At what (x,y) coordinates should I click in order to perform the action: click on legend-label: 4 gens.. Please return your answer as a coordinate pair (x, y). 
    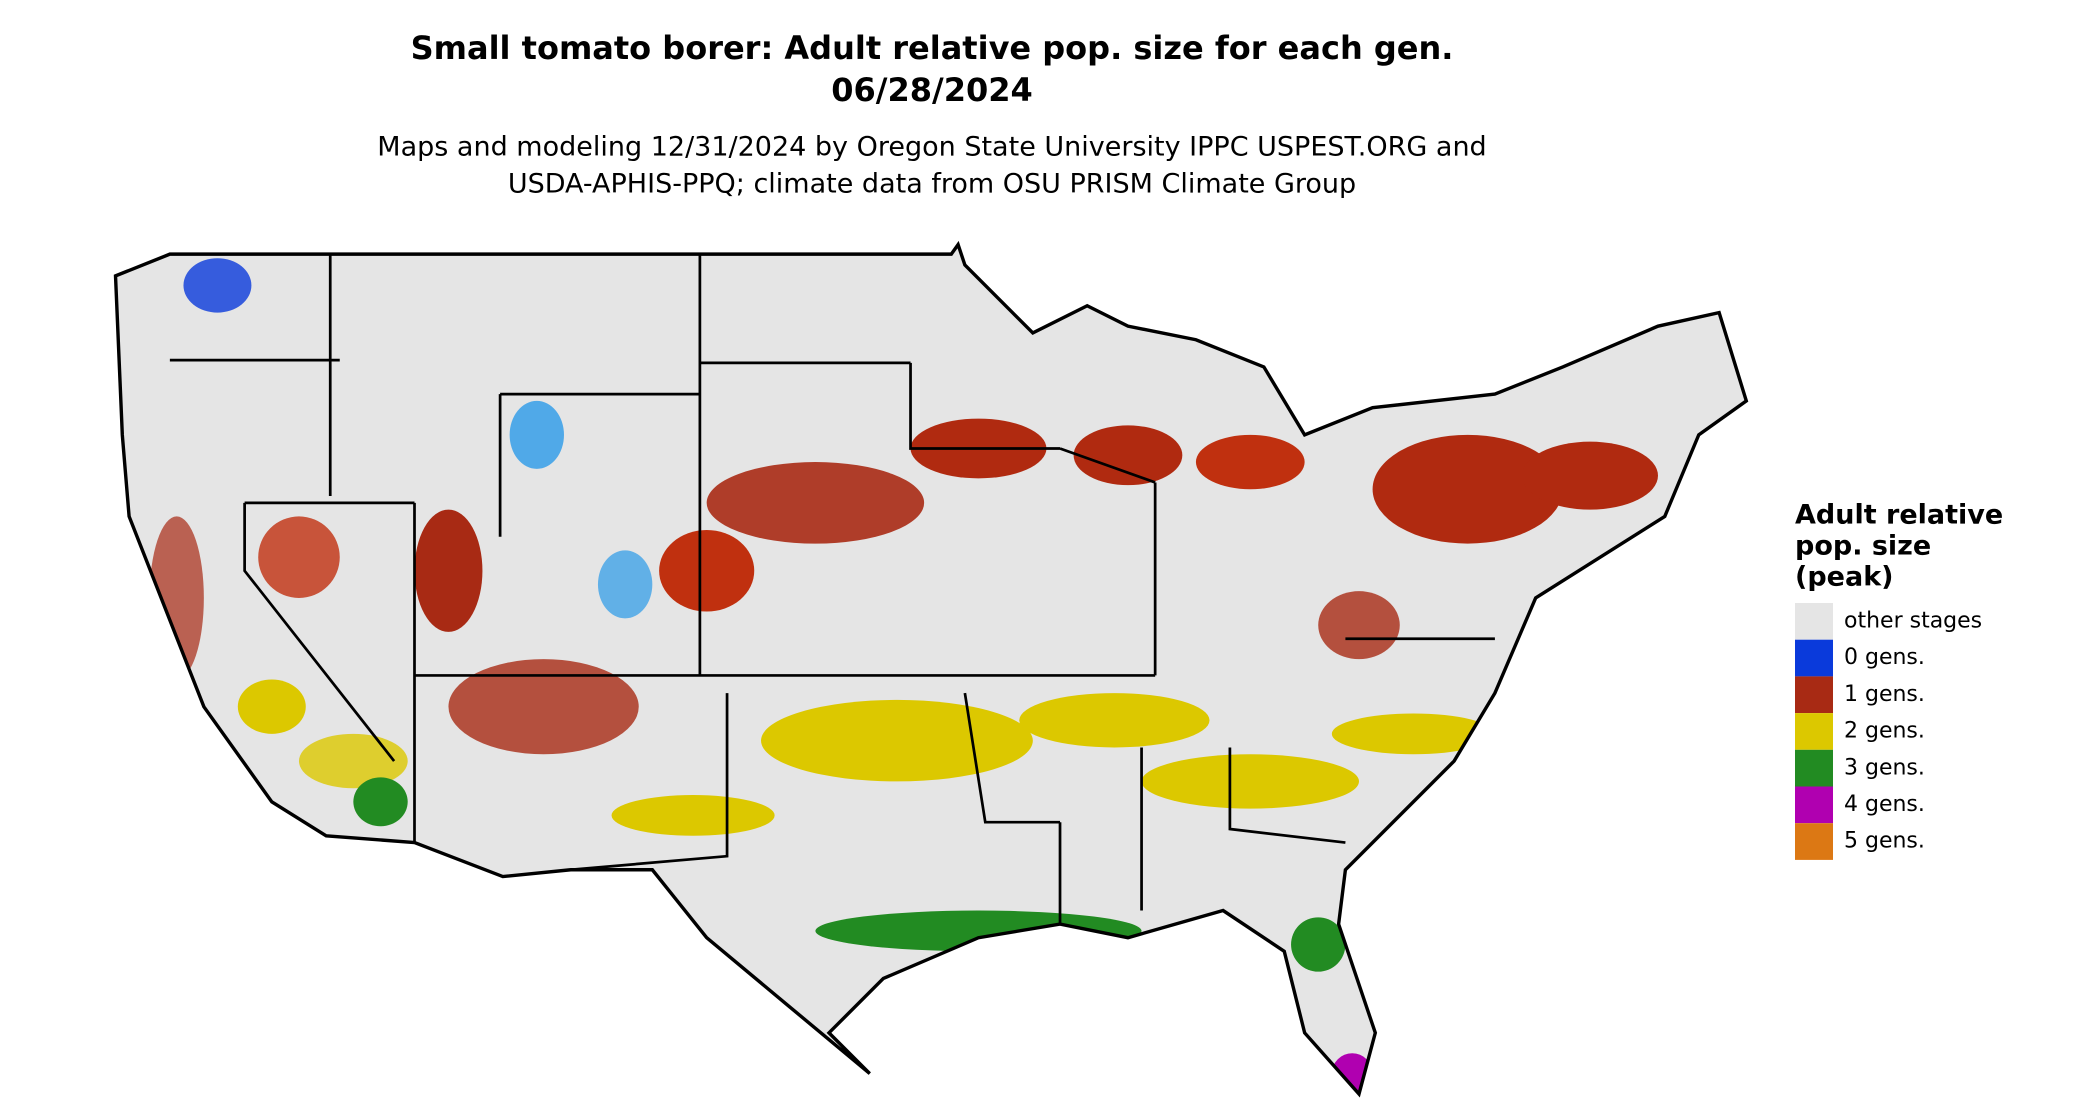
    Looking at the image, I should click on (1884, 804).